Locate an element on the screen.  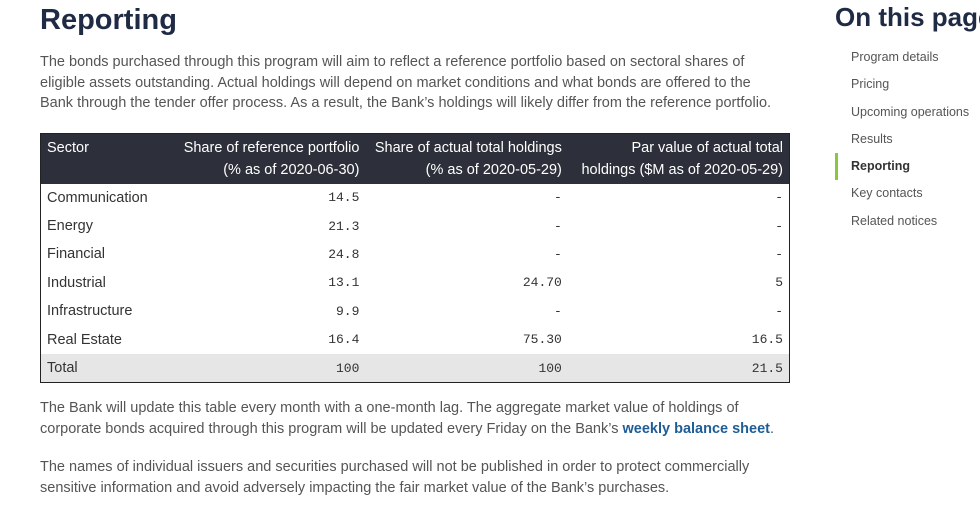
cell-value: 5 is located at coordinates (779, 283).